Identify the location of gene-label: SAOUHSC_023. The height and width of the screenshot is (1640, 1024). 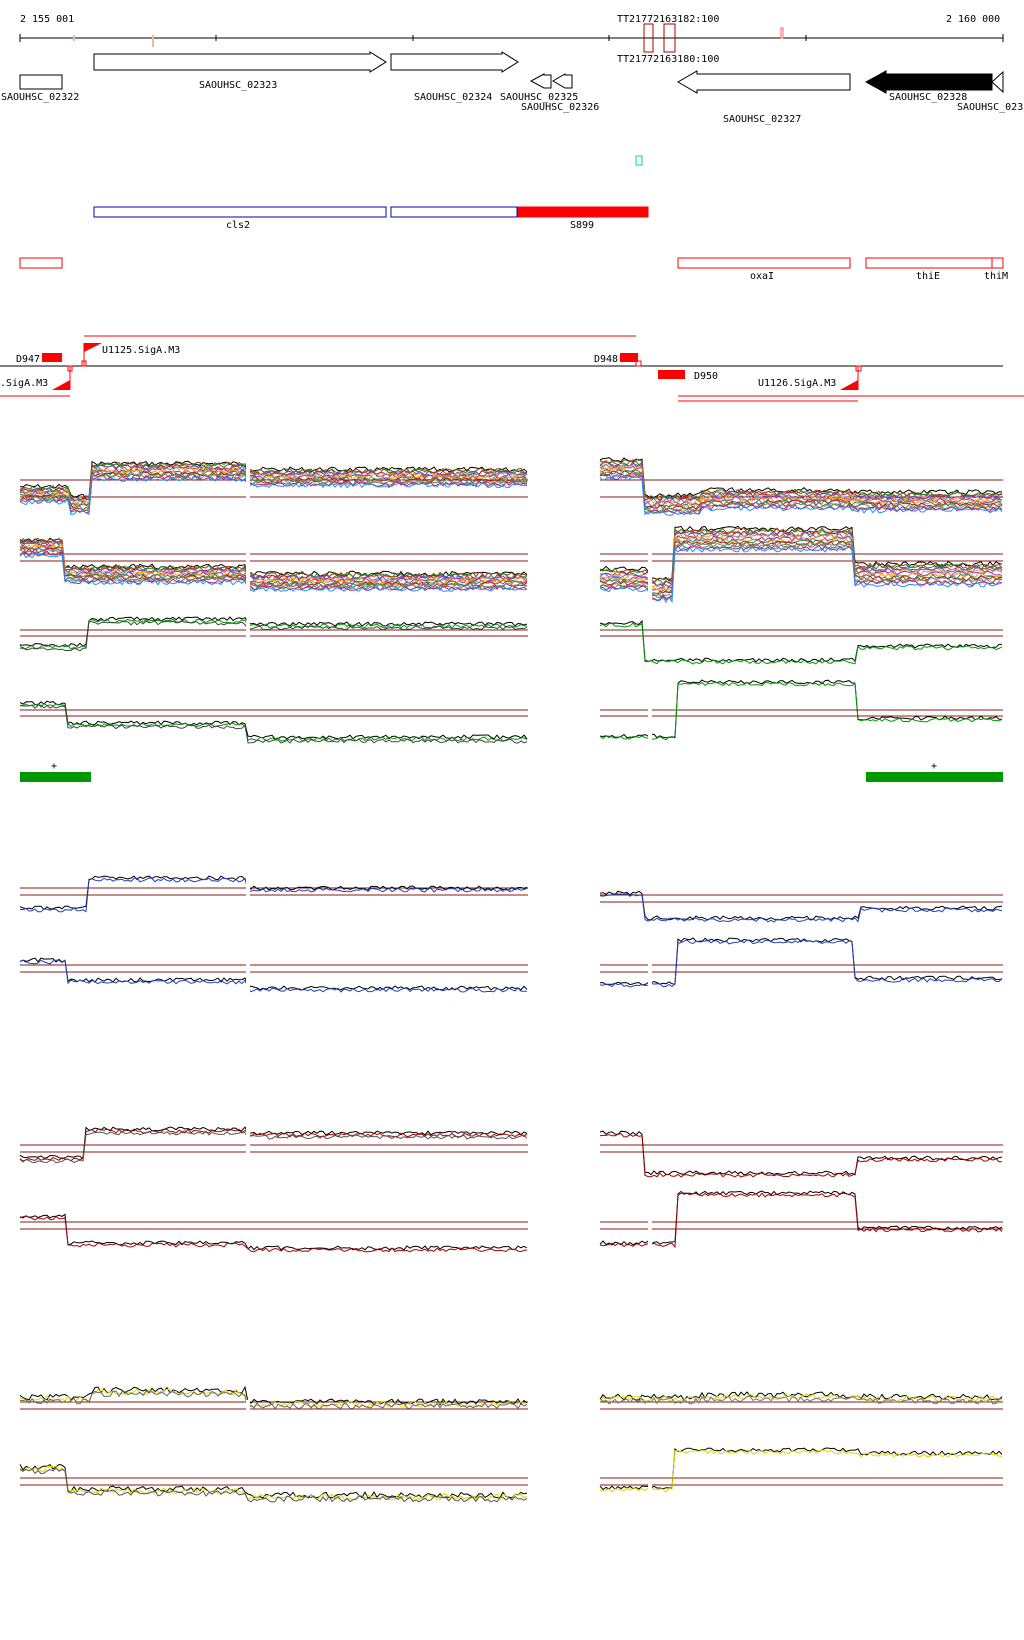
(990, 107).